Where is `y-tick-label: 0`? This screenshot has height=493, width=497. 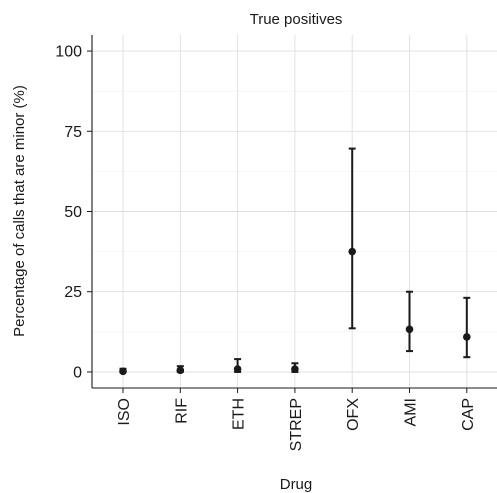 y-tick-label: 0 is located at coordinates (77, 372).